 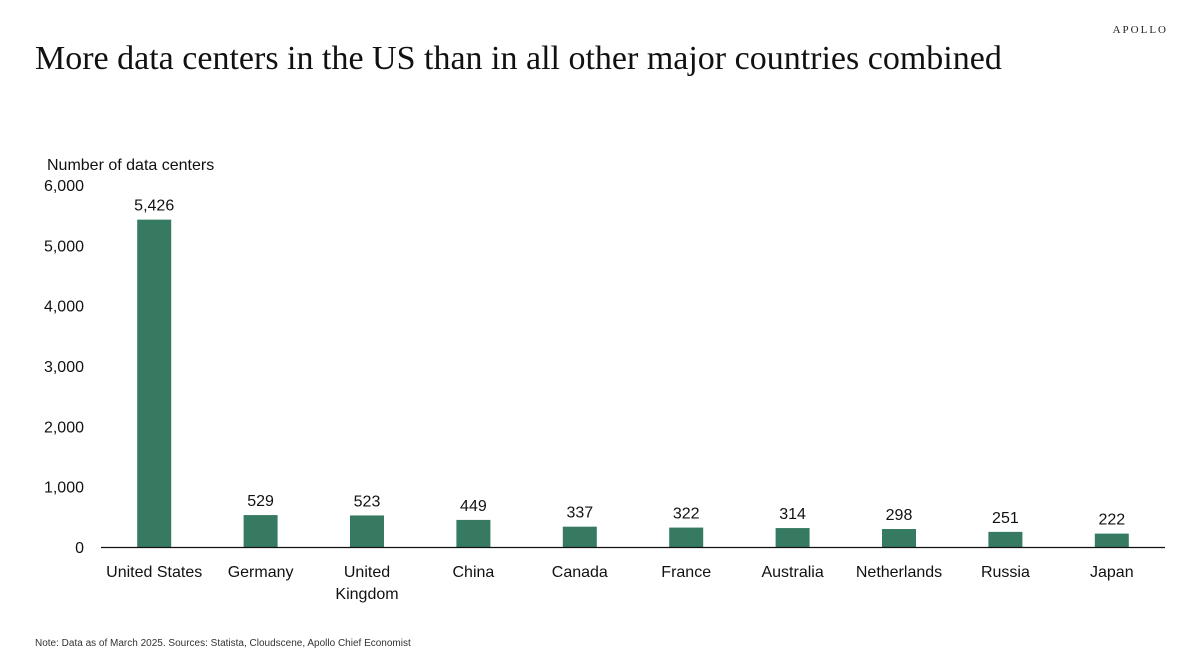 I want to click on y-axis-ticks: 0 1,000 2,000 3,000 4,000 5,000 6,000, so click(x=64, y=367).